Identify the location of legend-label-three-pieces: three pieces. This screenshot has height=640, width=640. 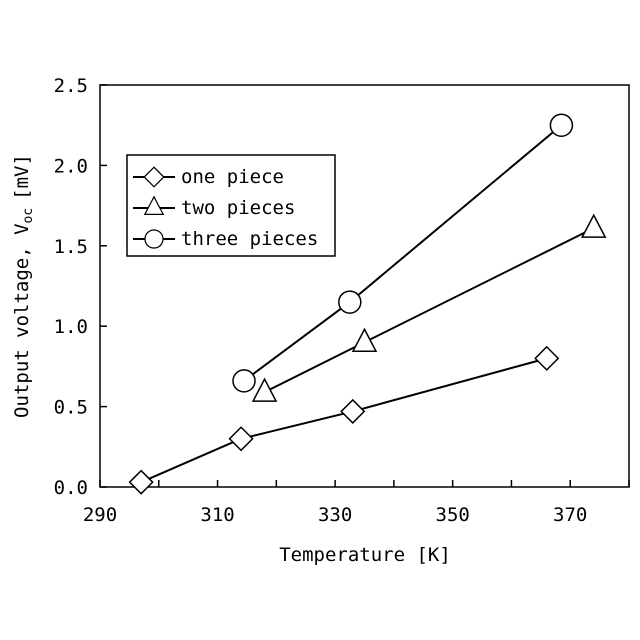
(249, 239).